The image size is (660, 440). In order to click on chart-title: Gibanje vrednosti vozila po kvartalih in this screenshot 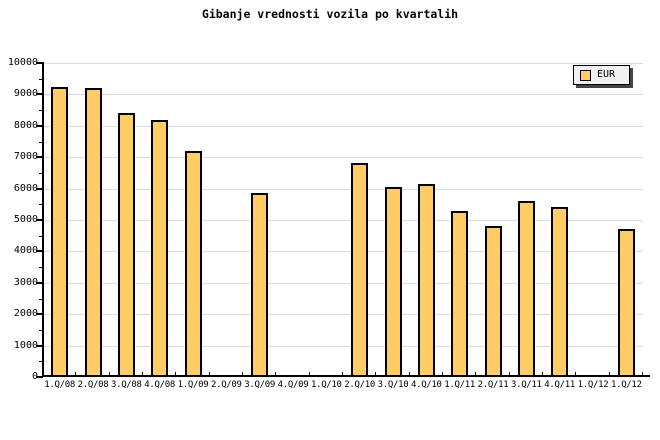, I will do `click(330, 14)`.